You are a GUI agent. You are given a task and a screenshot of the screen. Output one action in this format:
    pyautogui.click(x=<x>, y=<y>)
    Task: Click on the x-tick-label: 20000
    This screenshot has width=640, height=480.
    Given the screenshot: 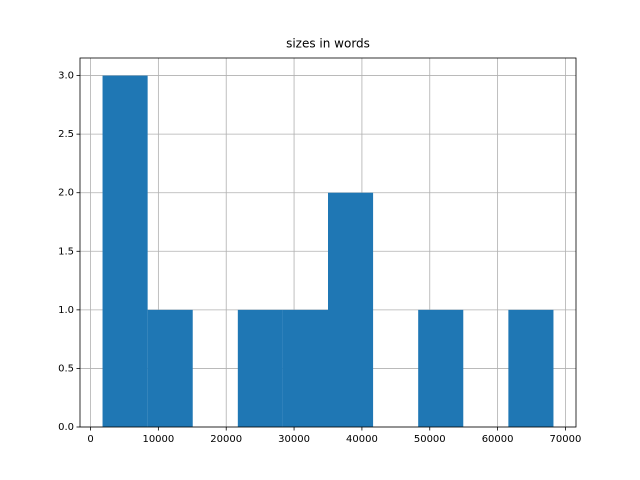 What is the action you would take?
    pyautogui.click(x=226, y=439)
    